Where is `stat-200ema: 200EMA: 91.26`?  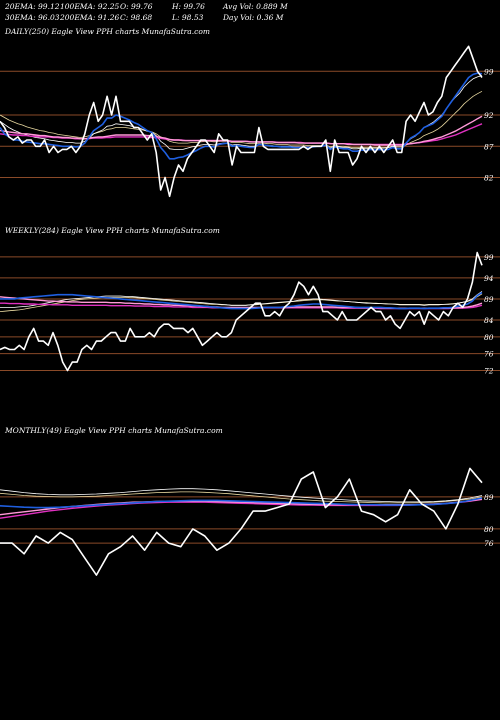
stat-200ema: 200EMA: 91.26 is located at coordinates (90, 17).